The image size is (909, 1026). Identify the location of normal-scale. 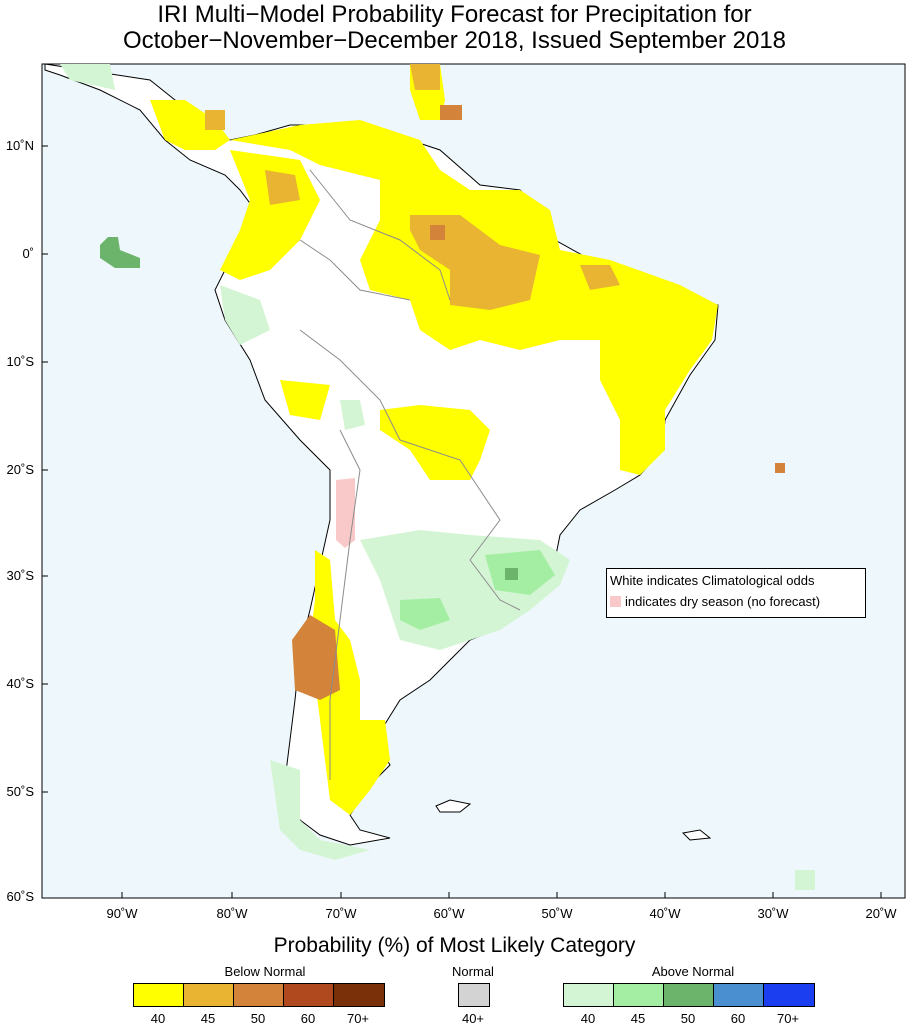
(474, 995).